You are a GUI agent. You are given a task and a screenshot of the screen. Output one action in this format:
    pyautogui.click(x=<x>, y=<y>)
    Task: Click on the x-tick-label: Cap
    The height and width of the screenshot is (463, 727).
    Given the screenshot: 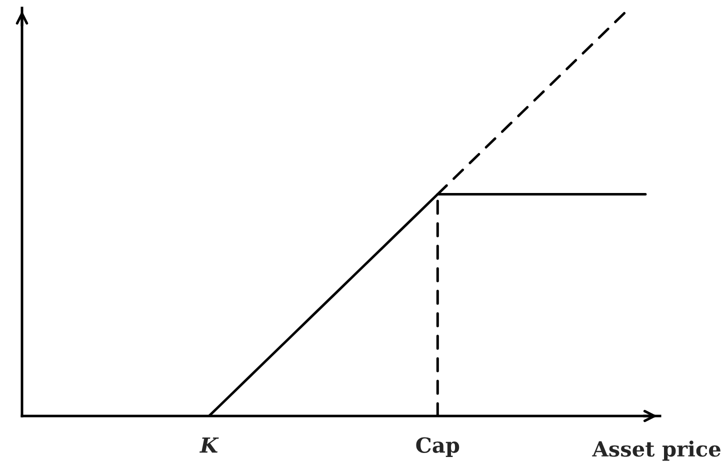 What is the action you would take?
    pyautogui.click(x=438, y=447)
    